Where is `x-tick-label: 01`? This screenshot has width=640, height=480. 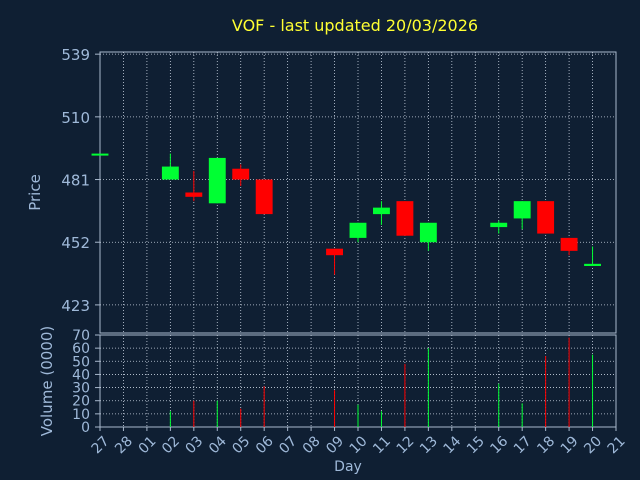
x-tick-label: 01 is located at coordinates (148, 445).